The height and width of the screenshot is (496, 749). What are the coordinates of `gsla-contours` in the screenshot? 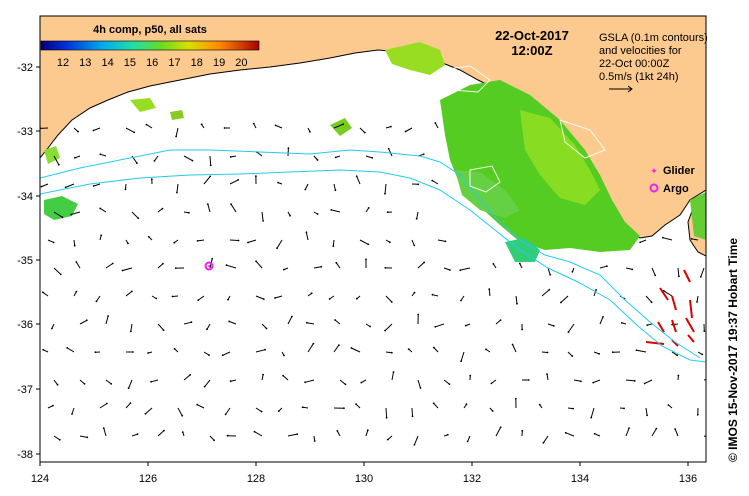 It's located at (522, 129).